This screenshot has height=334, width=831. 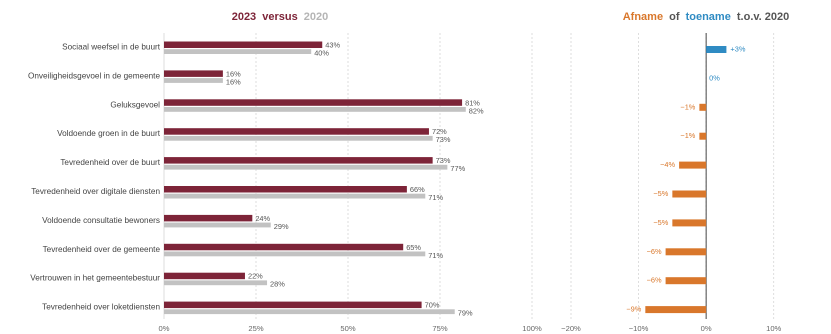 What do you see at coordinates (111, 47) in the screenshot?
I see `category-label-sociaal-weefsel-in-de-buurt: Sociaal weefsel in de buurt` at bounding box center [111, 47].